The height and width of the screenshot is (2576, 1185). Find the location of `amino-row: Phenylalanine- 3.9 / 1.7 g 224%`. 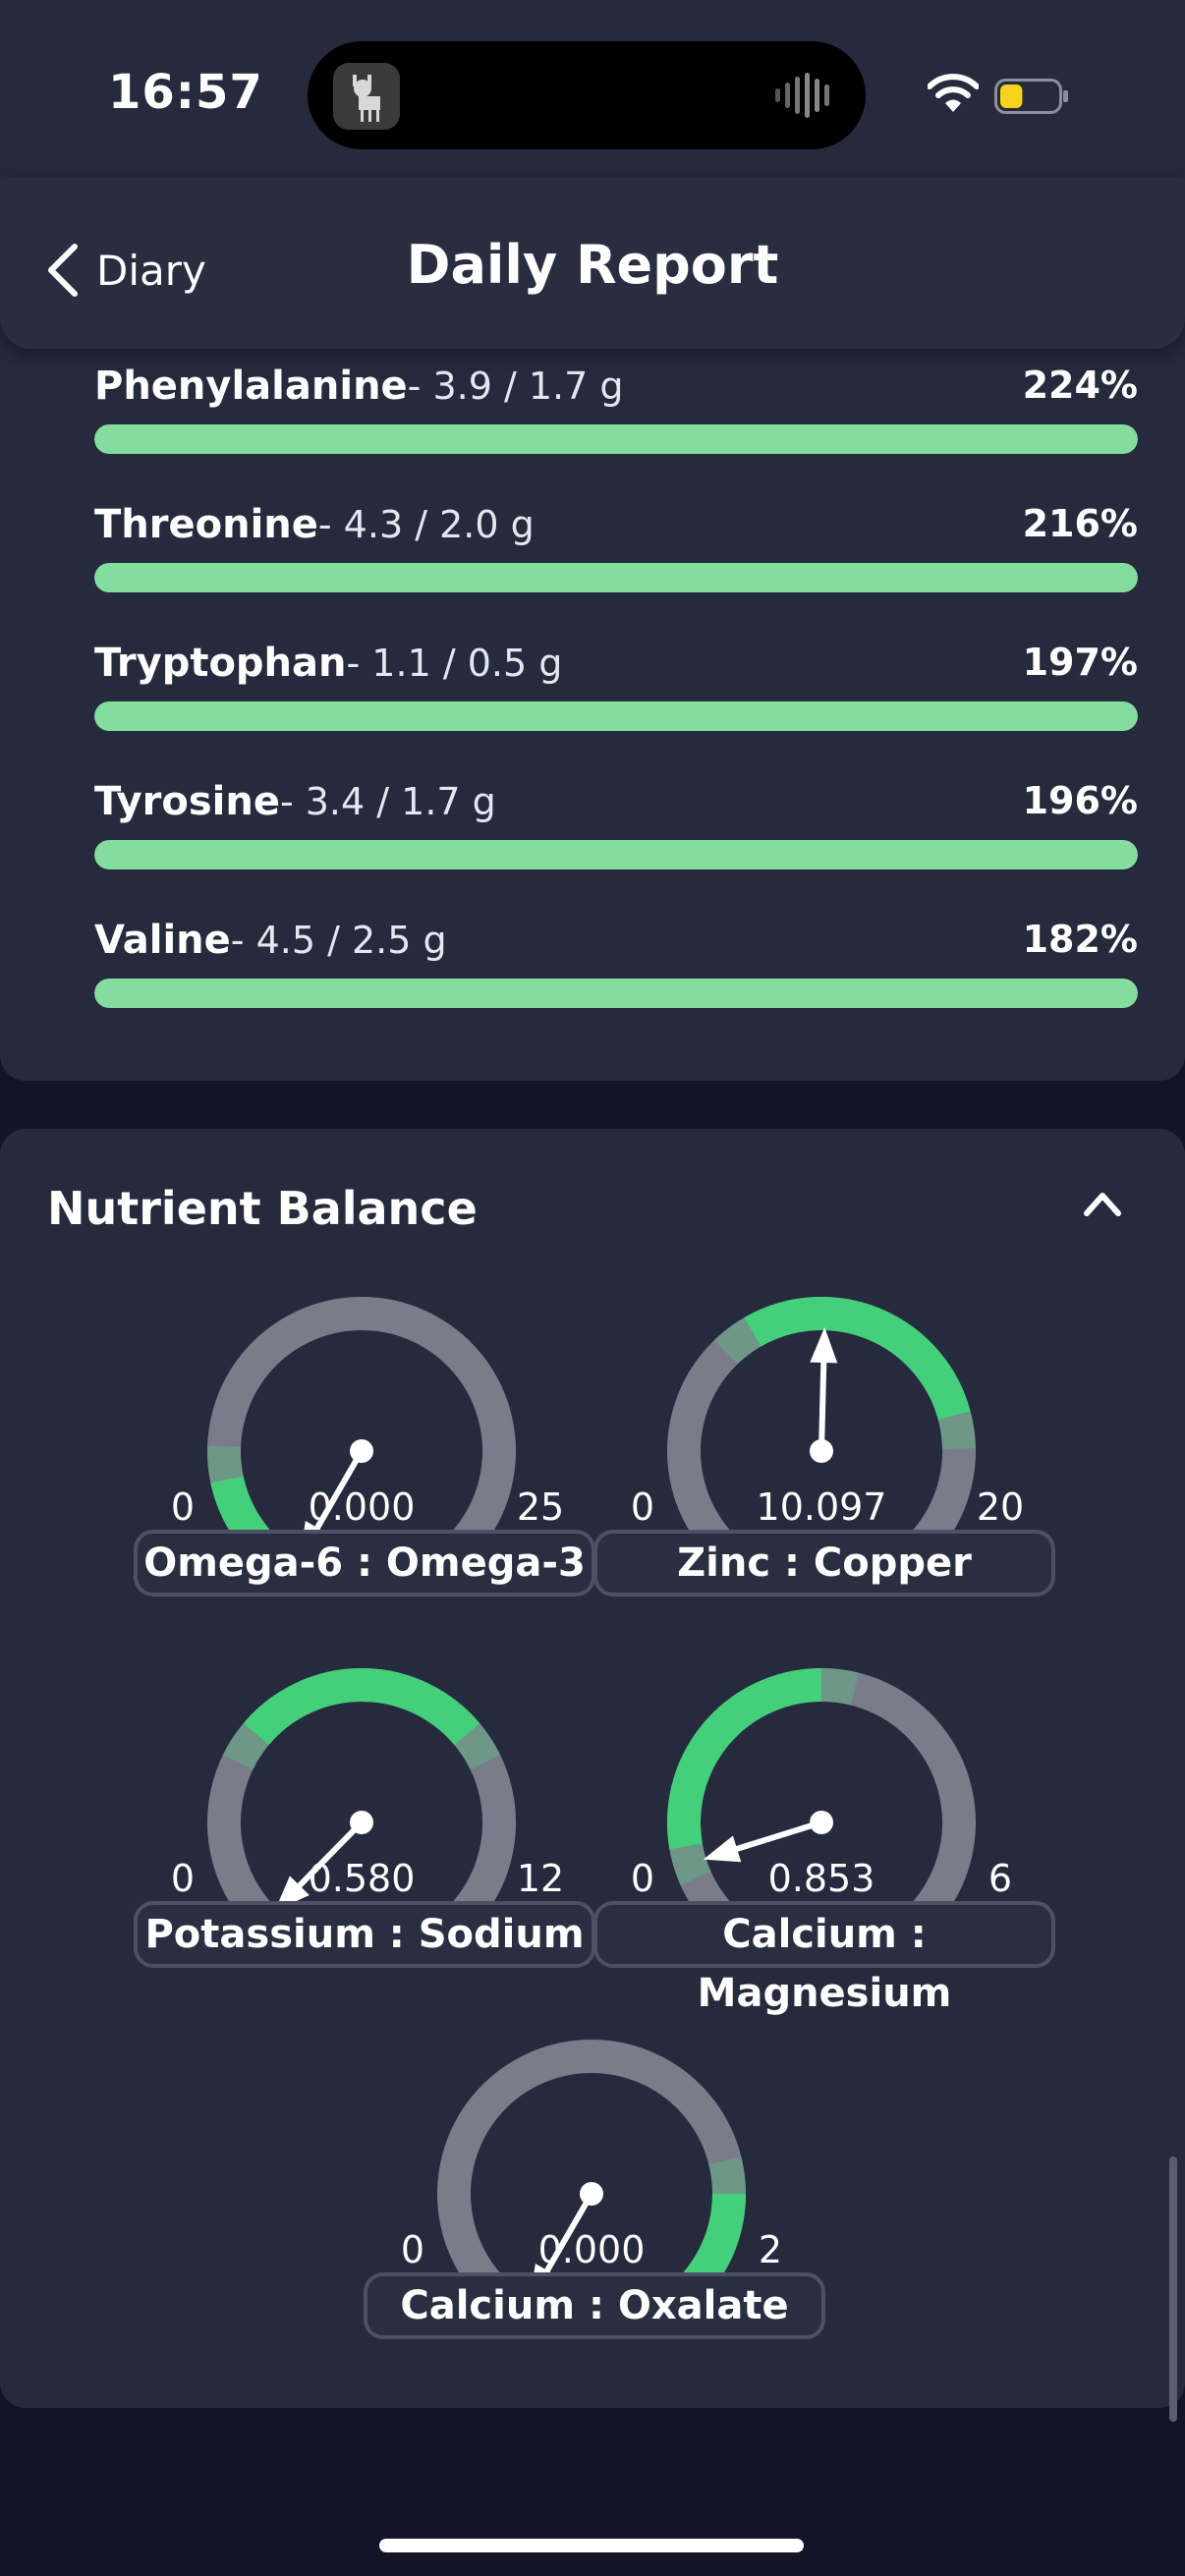

amino-row: Phenylalanine- 3.9 / 1.7 g 224% is located at coordinates (616, 413).